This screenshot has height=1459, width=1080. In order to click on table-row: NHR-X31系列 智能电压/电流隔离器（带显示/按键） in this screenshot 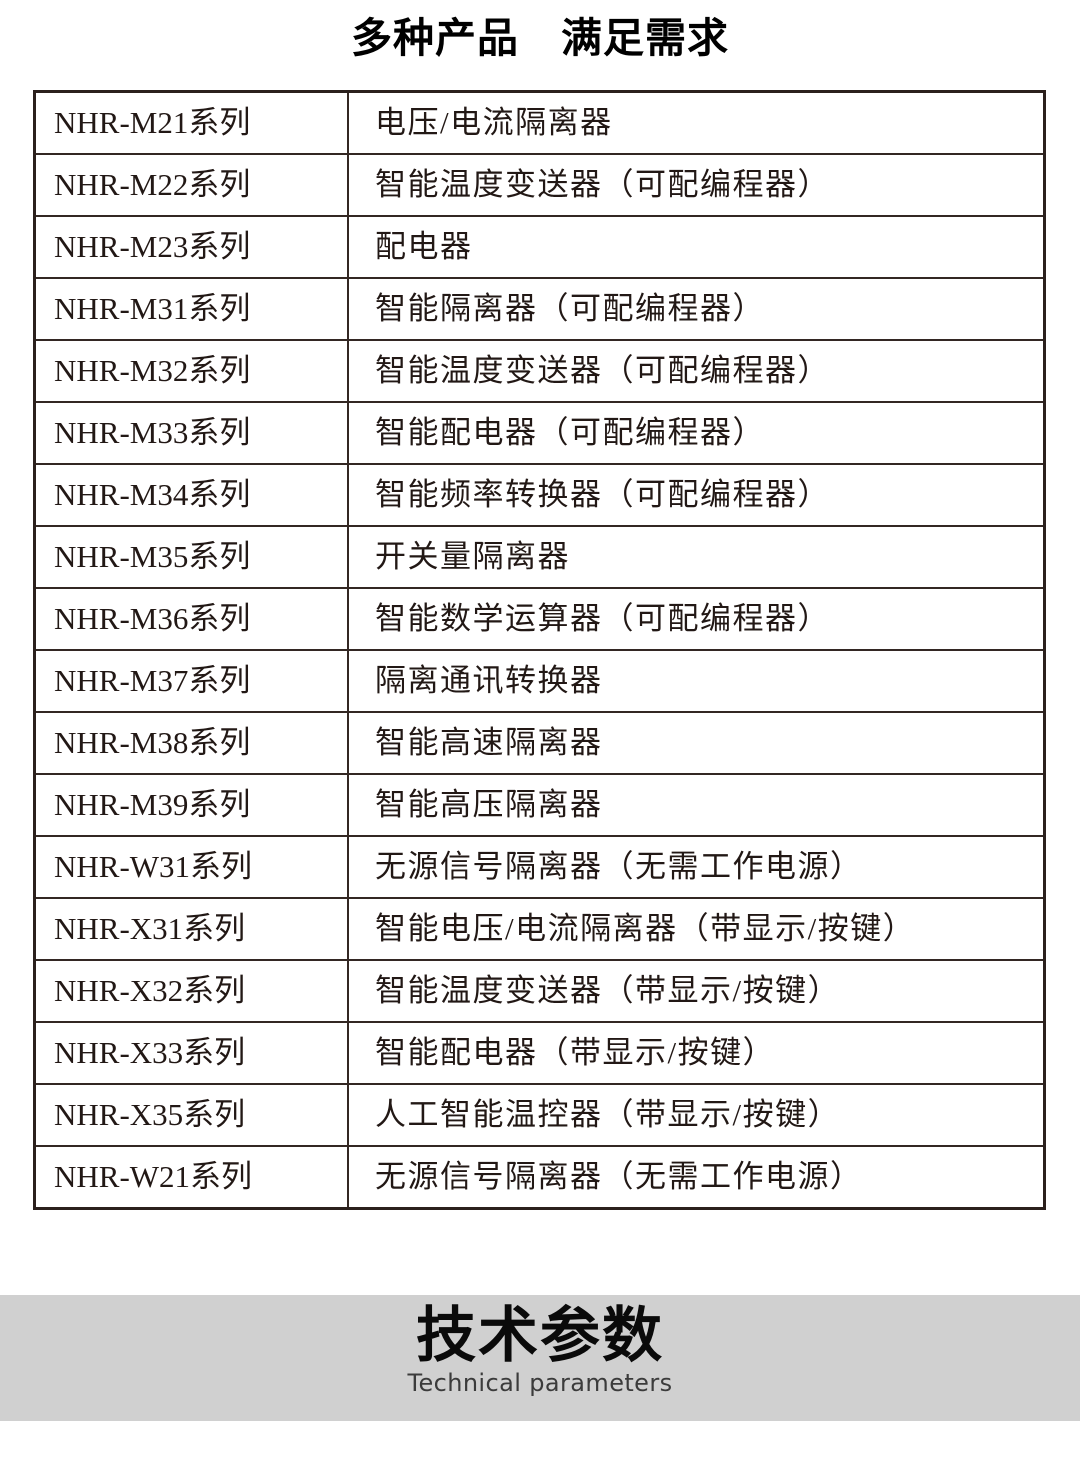, I will do `click(539, 929)`.